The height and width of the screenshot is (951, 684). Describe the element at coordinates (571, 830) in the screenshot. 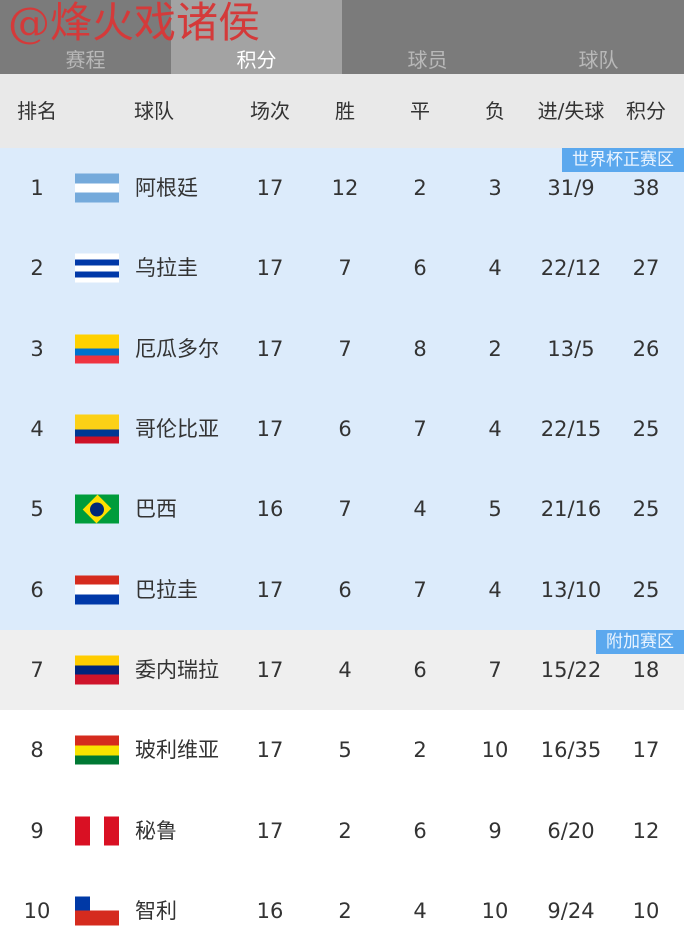

I see `goals: 6/20` at that location.